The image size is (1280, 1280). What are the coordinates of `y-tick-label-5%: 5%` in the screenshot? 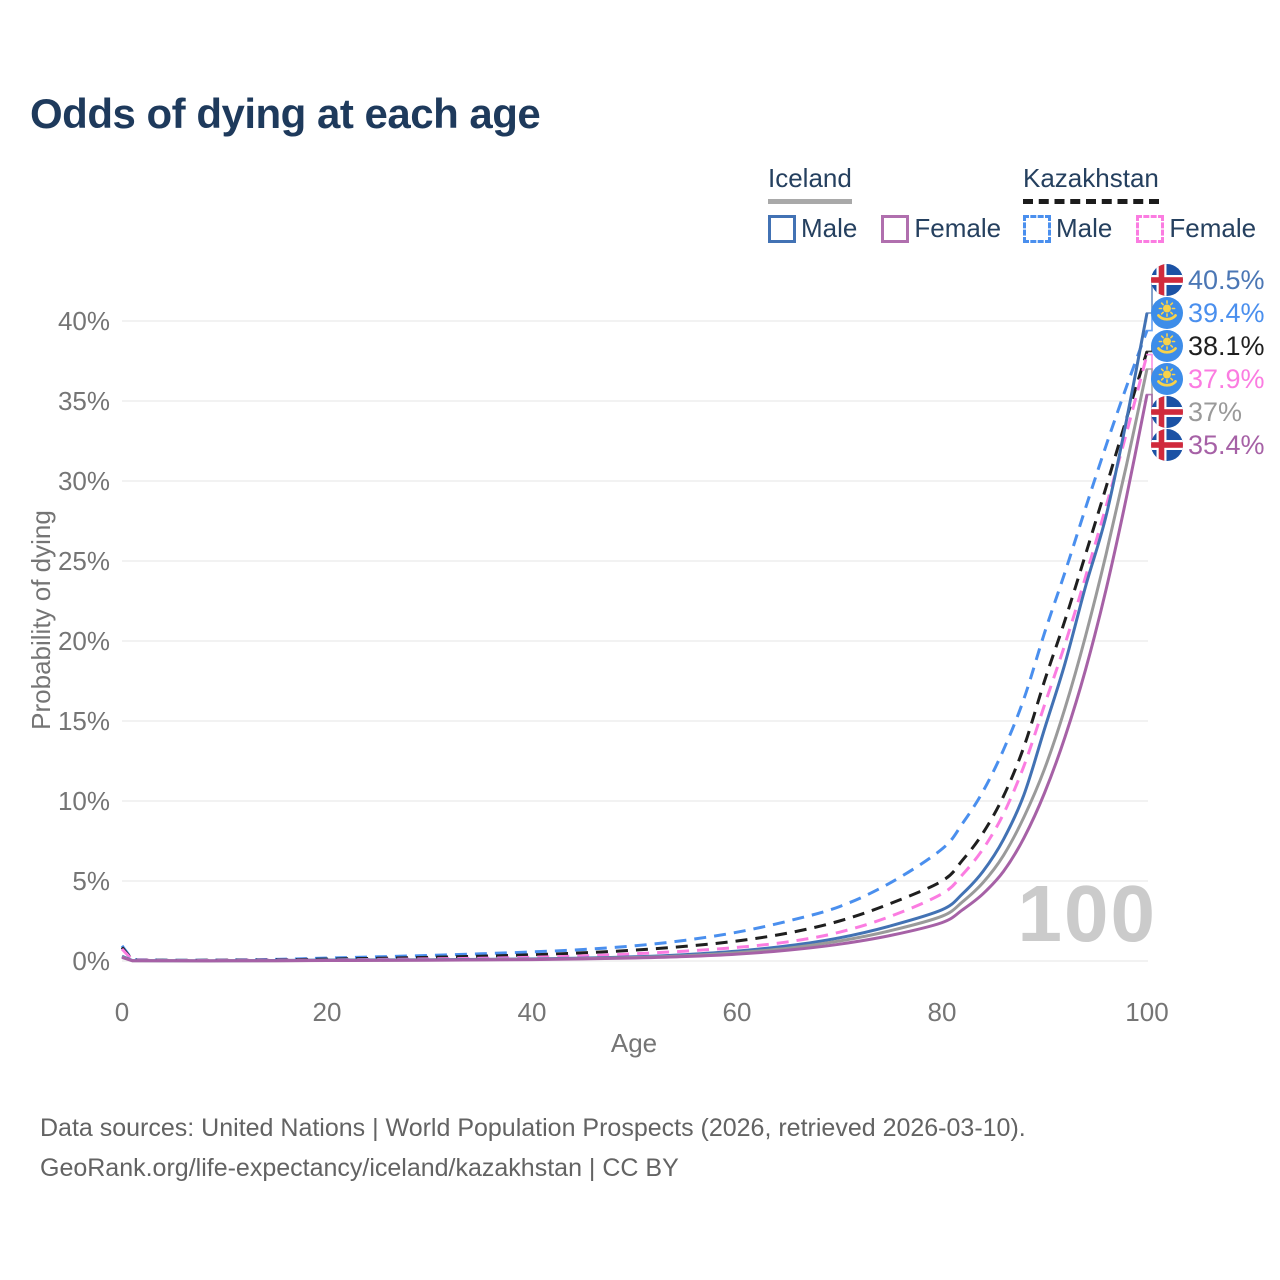 It's located at (91, 881).